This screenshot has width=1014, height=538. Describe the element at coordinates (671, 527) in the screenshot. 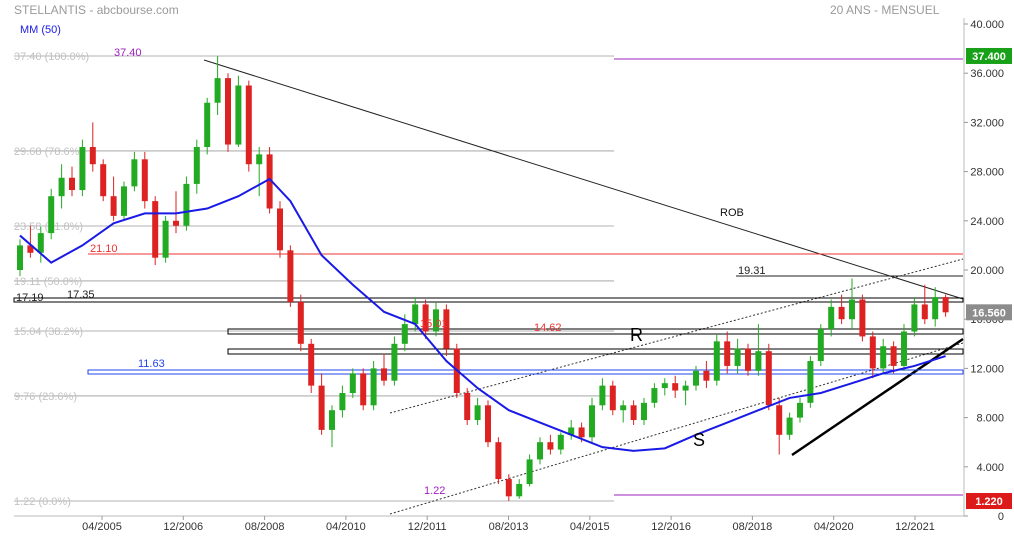

I see `x-tick-label-7: 12/2016` at that location.